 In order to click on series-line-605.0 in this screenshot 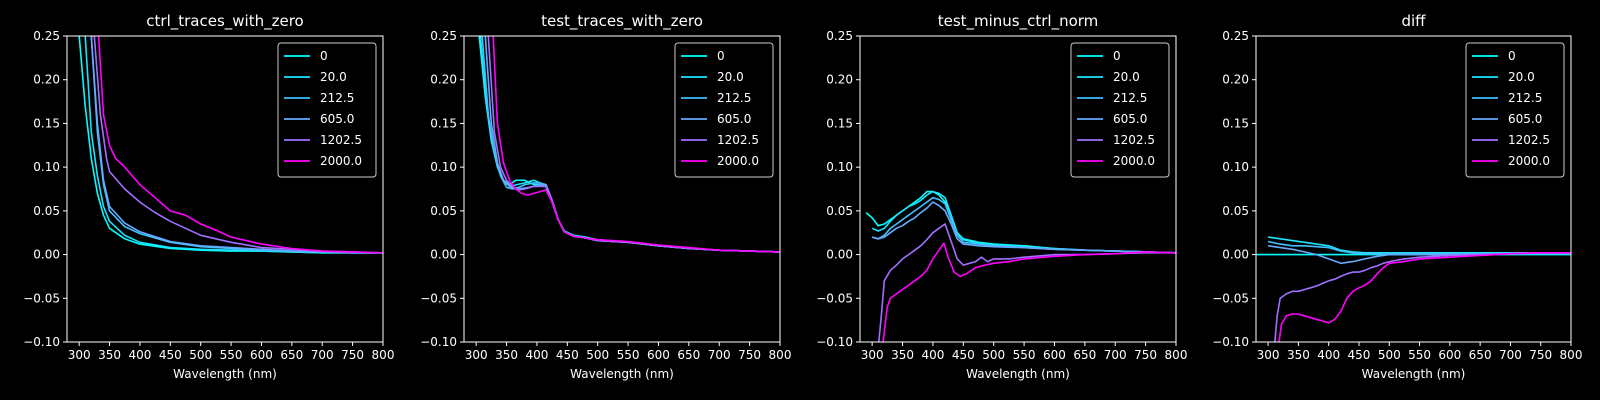, I will do `click(236, 145)`.